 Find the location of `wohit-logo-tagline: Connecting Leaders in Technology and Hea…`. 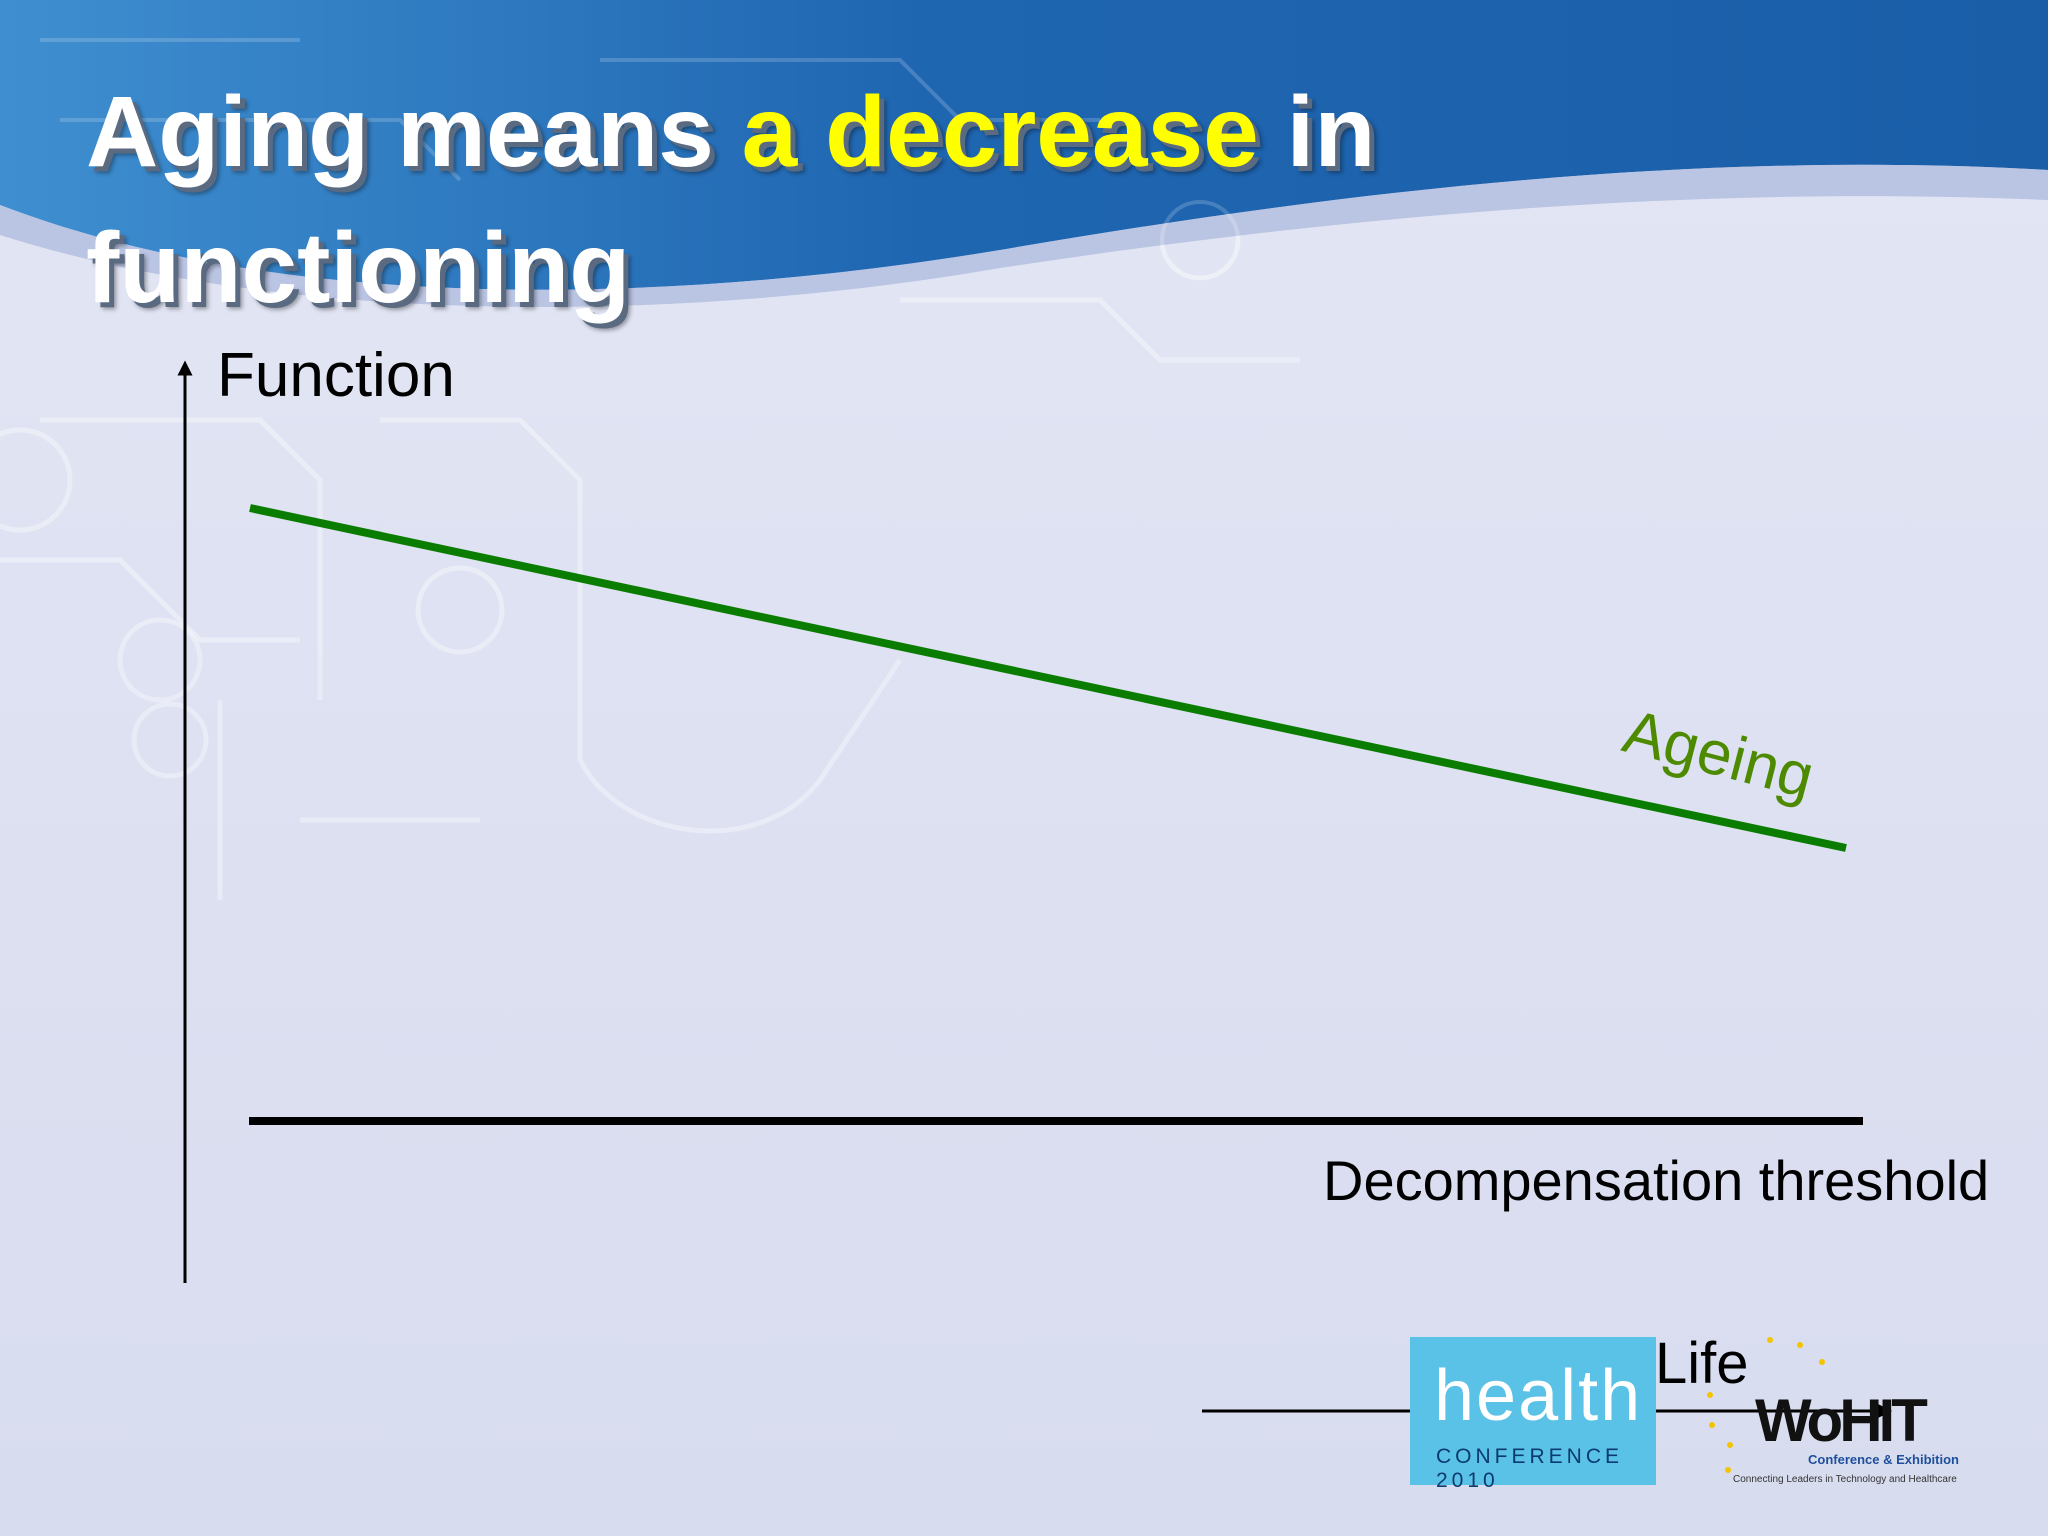

wohit-logo-tagline: Connecting Leaders in Technology and Hea… is located at coordinates (1845, 1479).